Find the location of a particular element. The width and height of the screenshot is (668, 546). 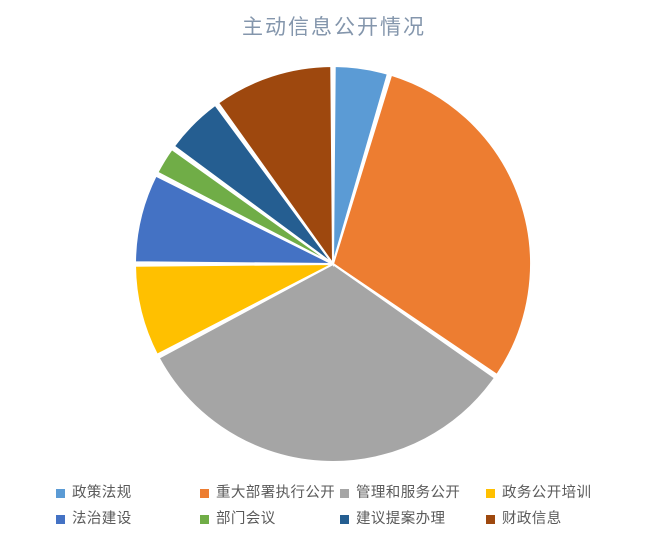

legend-label: 法治建设 is located at coordinates (102, 519).